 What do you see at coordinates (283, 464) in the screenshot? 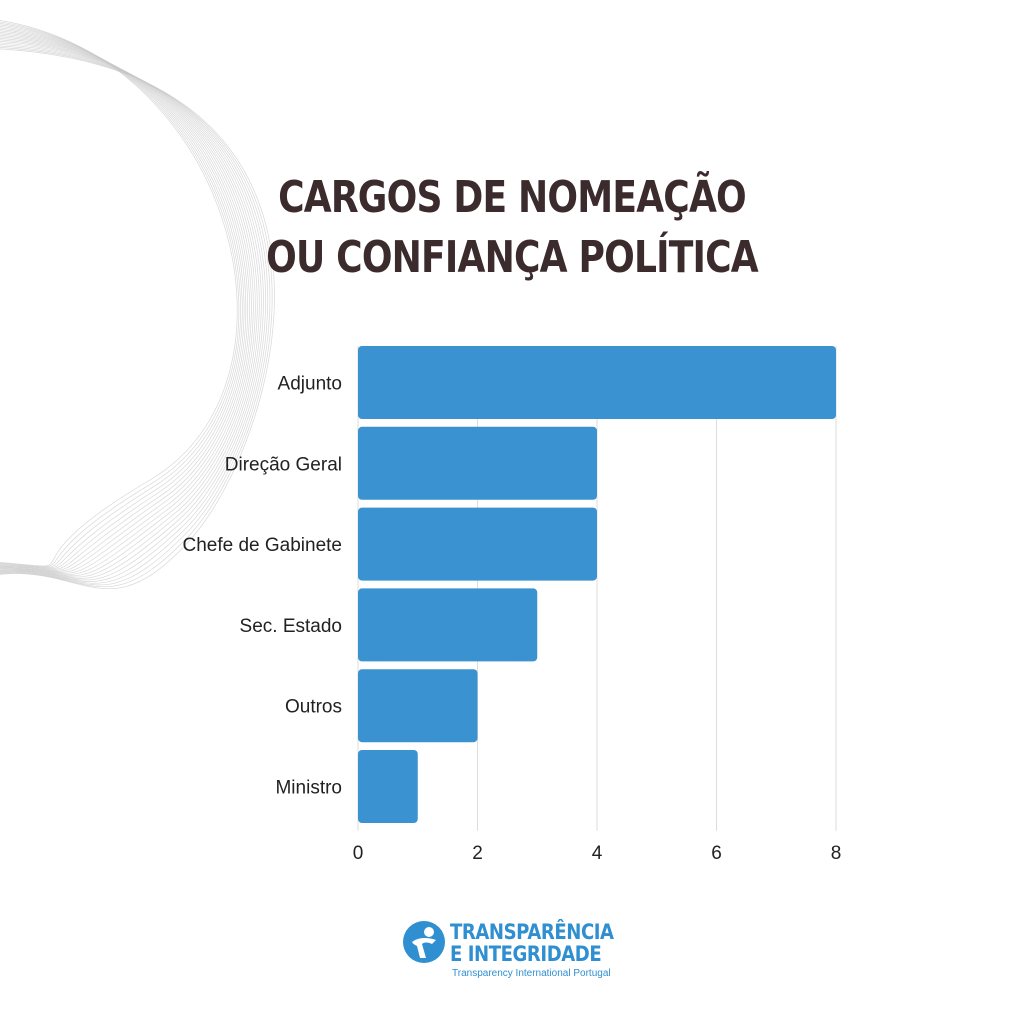
I see `category-label: Direção Geral` at bounding box center [283, 464].